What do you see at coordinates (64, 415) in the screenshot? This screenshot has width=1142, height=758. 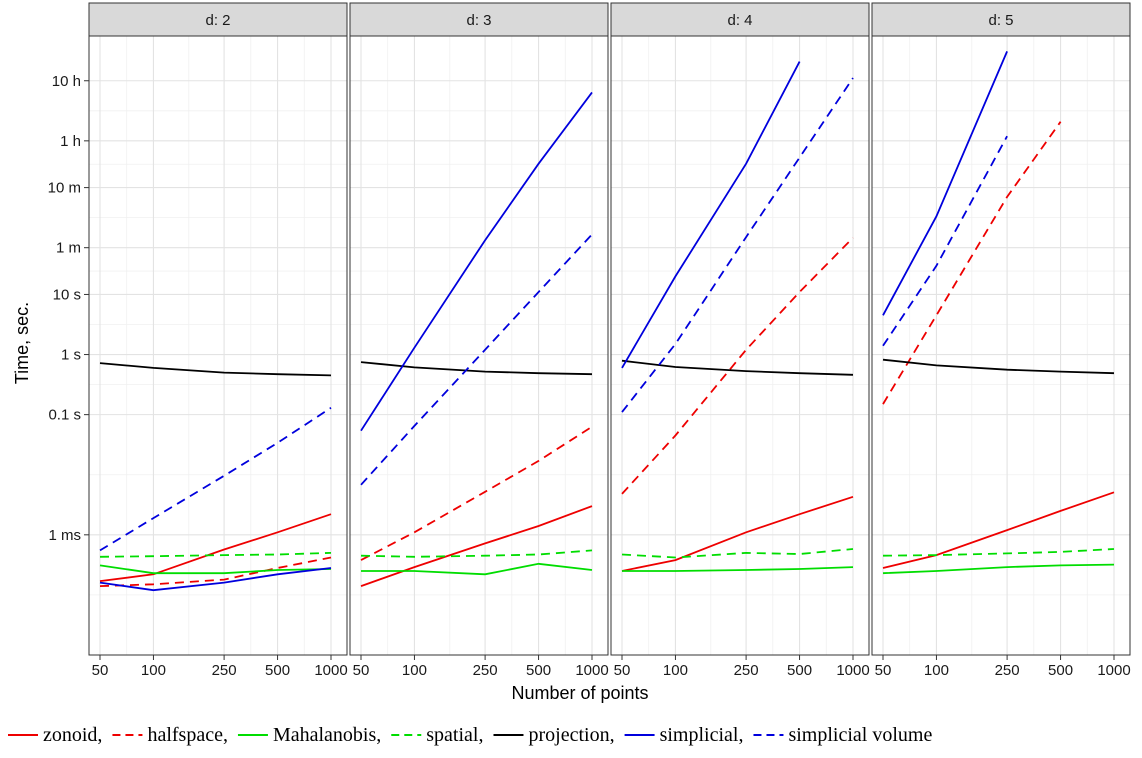 I see `y-tick-label: 0.1 s` at bounding box center [64, 415].